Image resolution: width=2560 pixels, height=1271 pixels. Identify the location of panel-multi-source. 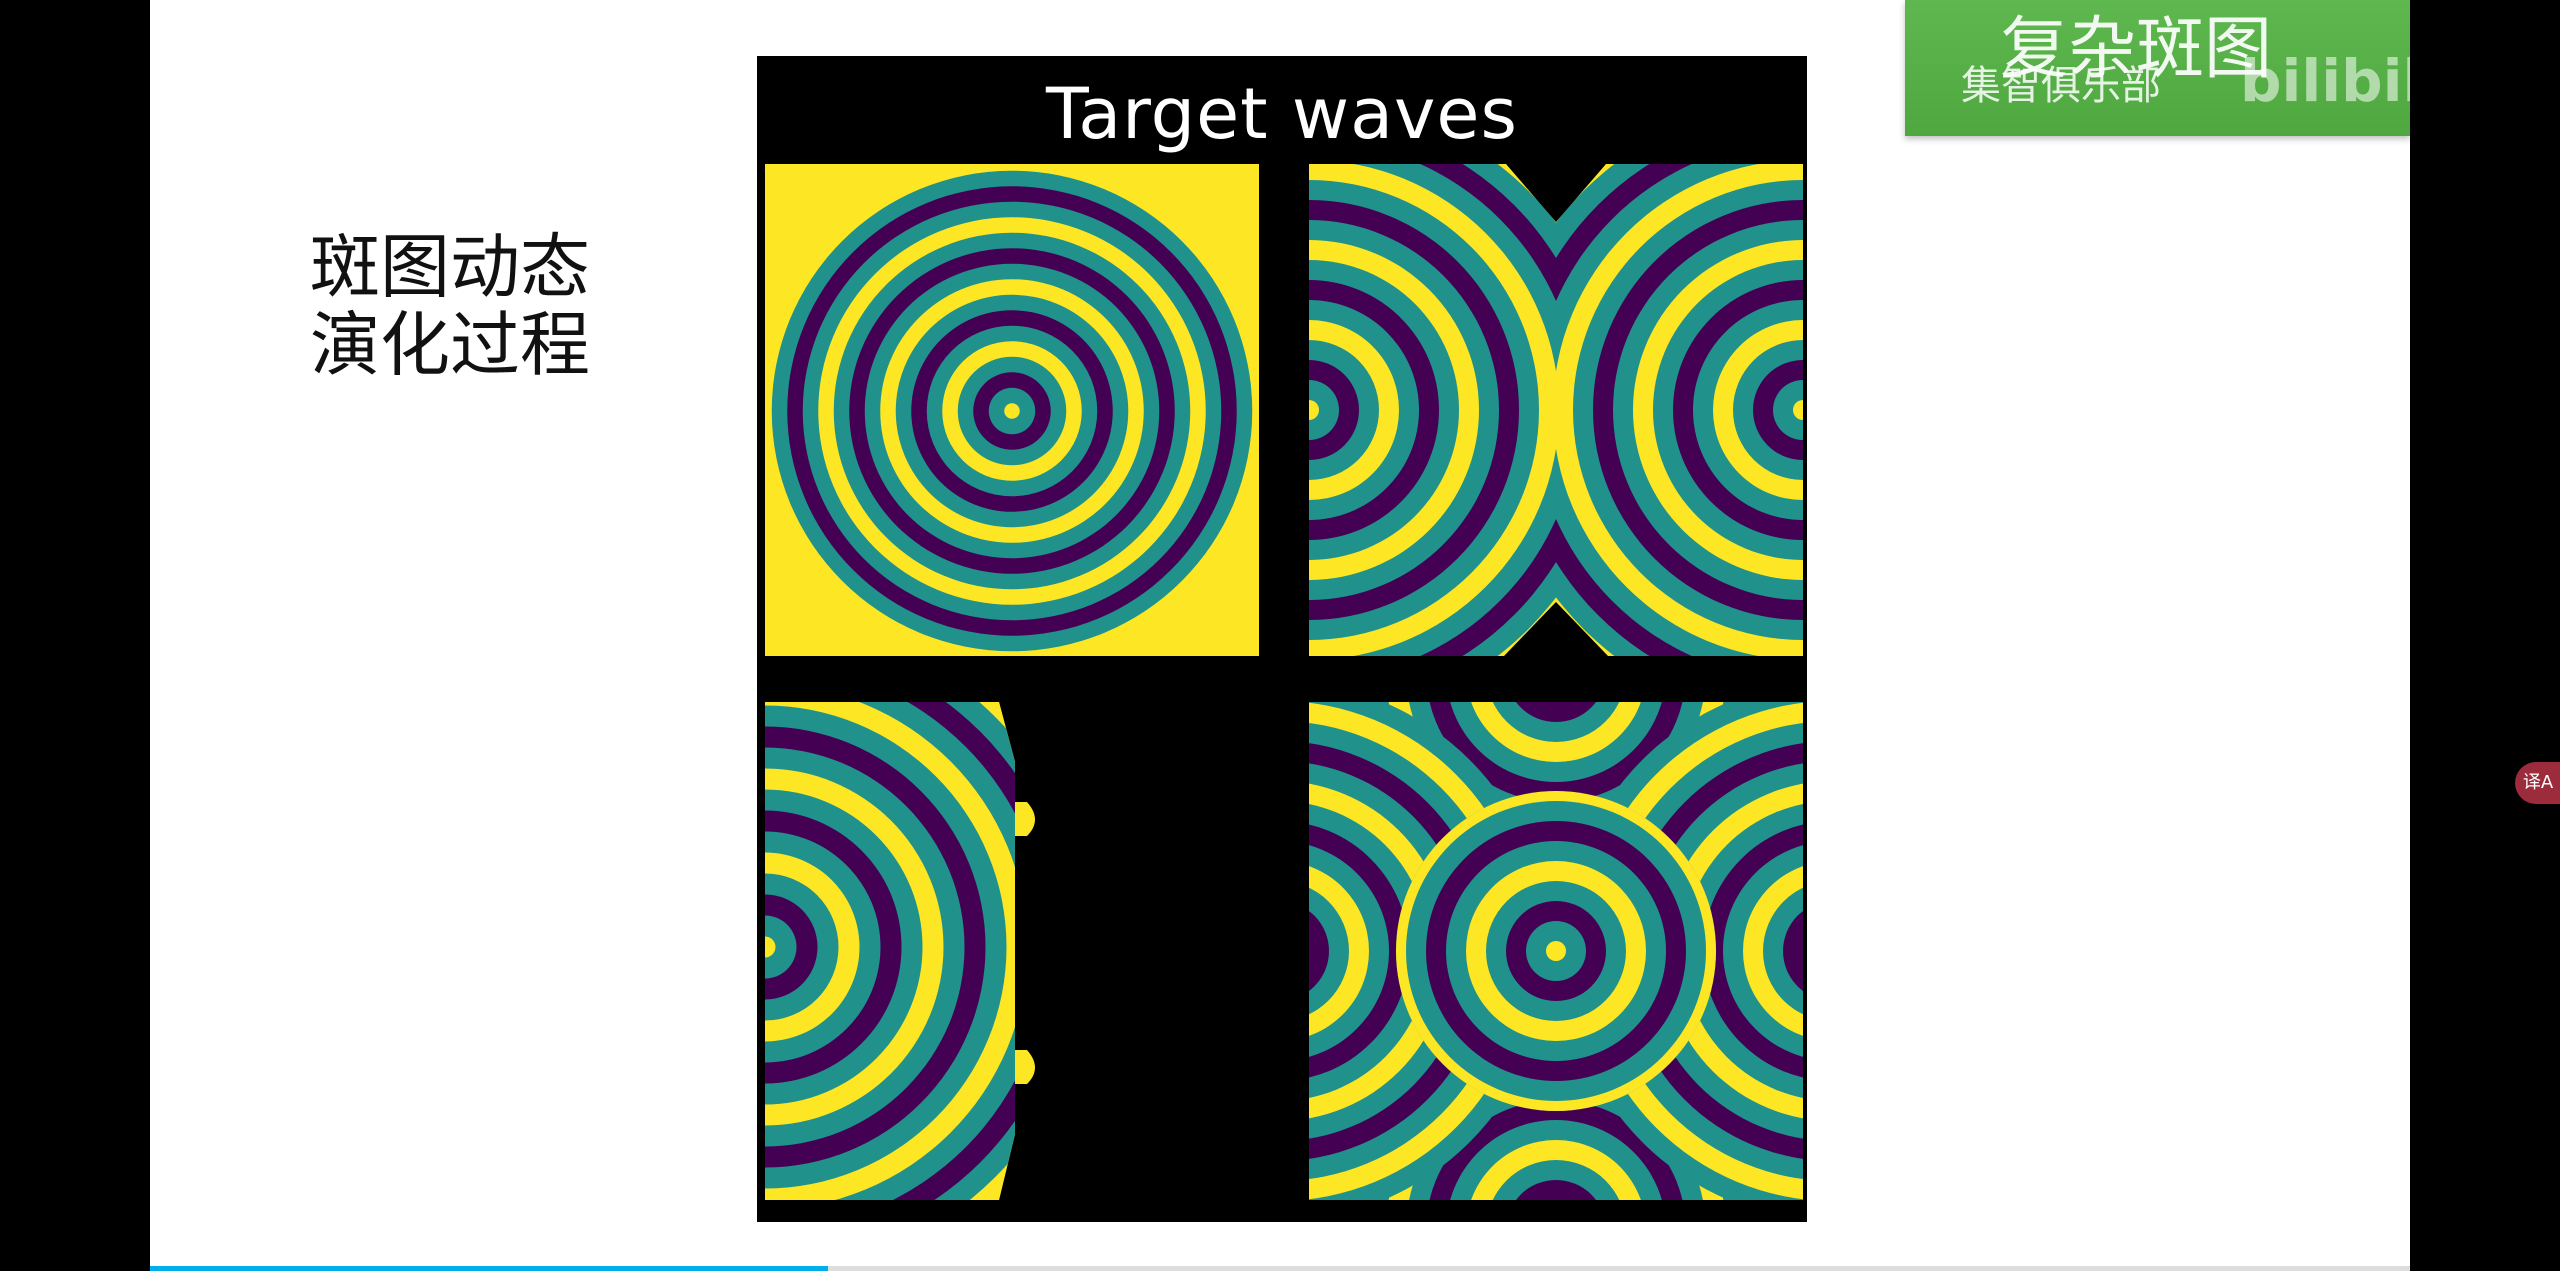
(1556, 951).